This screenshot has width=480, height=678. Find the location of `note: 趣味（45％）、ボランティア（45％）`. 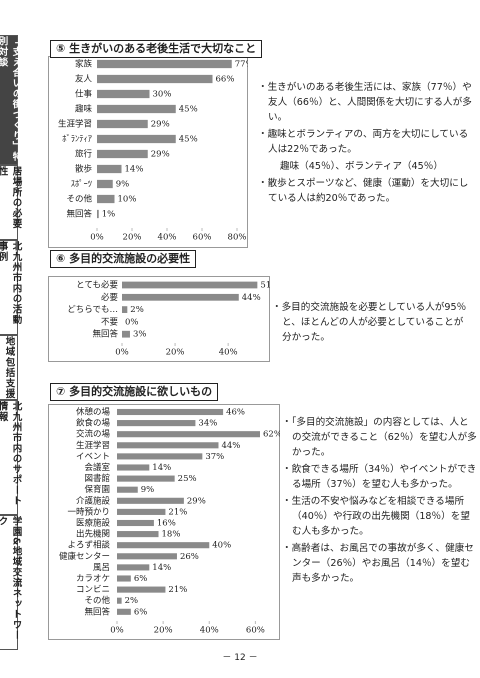

note: 趣味（45％）、ボランティア（45％） is located at coordinates (361, 166).